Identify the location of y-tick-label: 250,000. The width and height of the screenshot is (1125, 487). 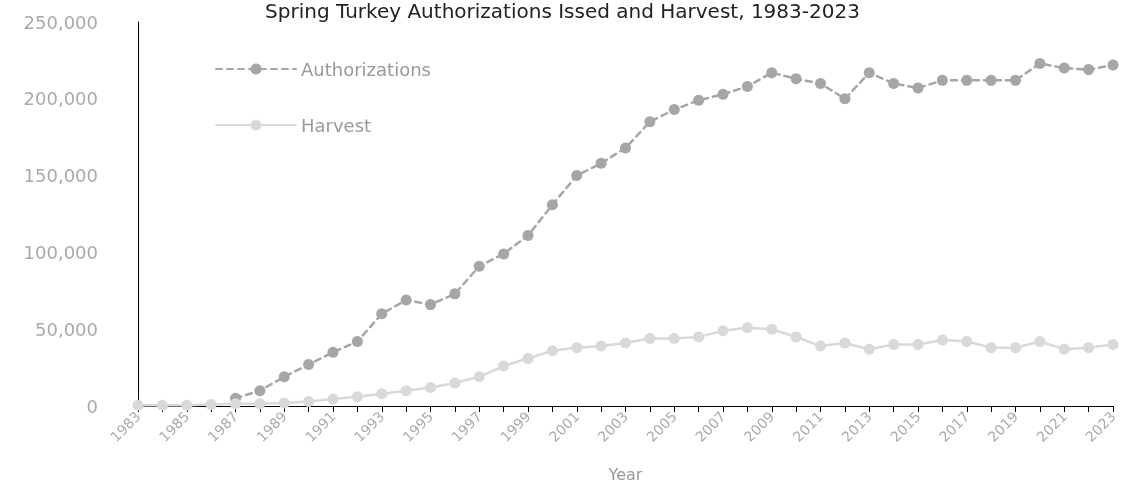
(60, 22).